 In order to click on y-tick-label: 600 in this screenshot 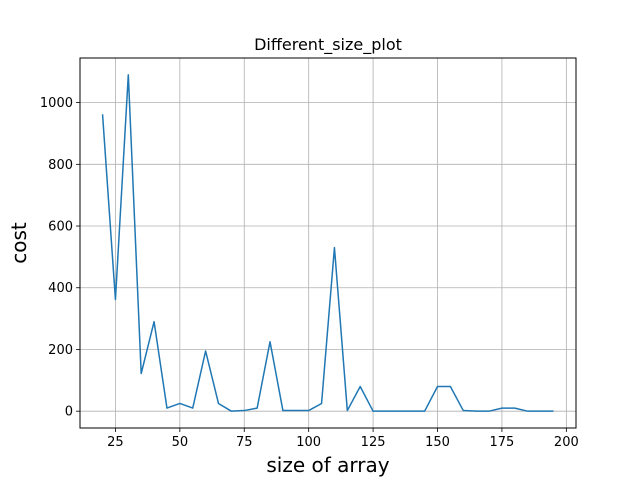, I will do `click(60, 227)`.